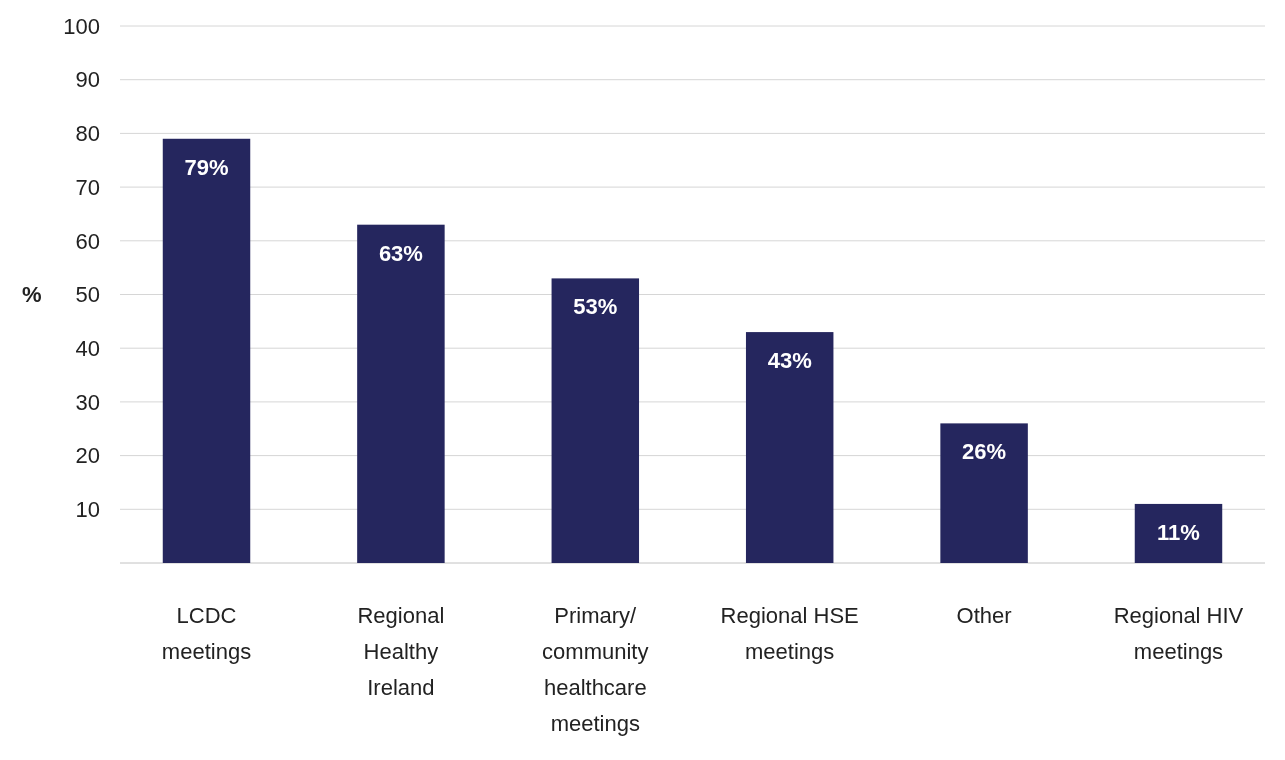 The height and width of the screenshot is (760, 1285). I want to click on x-tick-label: Regional HIV meetings, so click(1178, 633).